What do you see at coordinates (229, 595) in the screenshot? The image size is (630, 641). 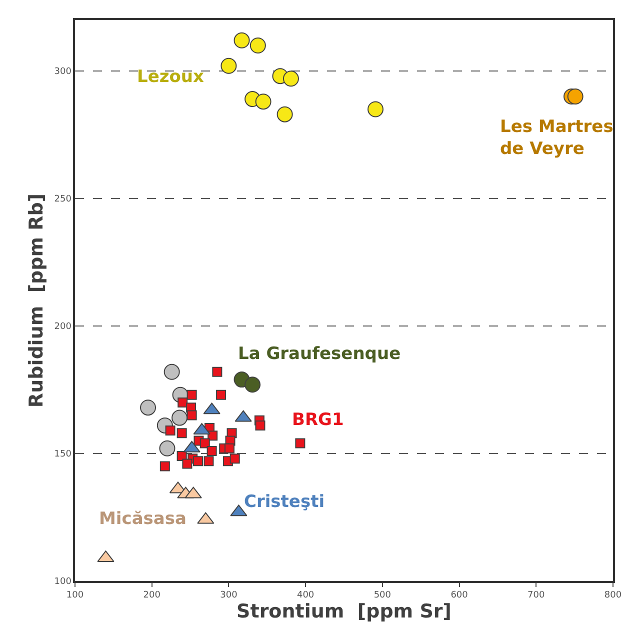 I see `x-tick-label: 300` at bounding box center [229, 595].